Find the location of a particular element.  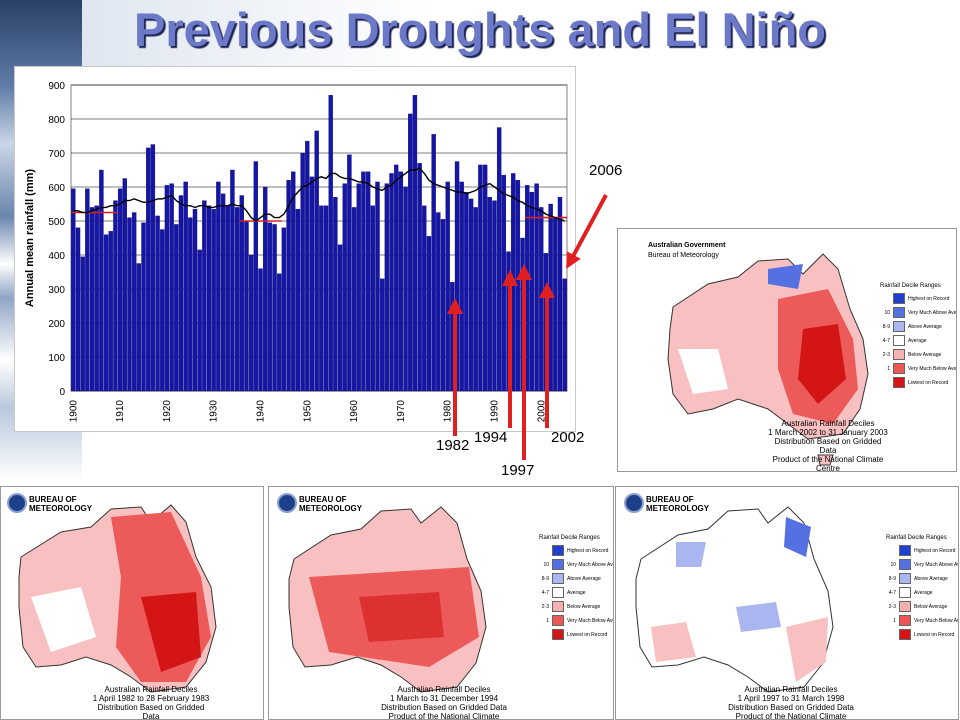

legend-decile: 10 is located at coordinates (887, 312).